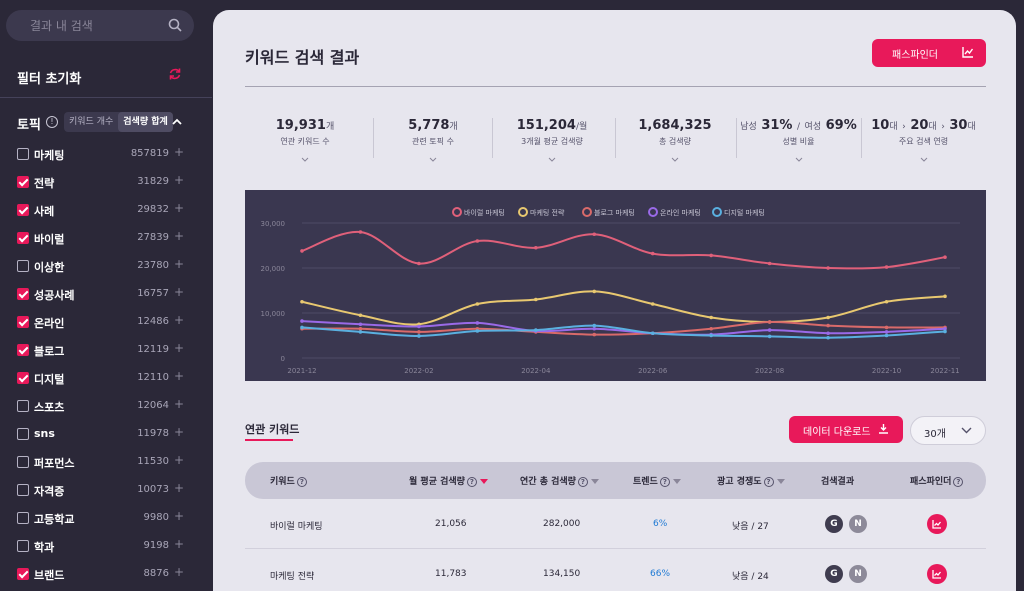 This screenshot has width=1024, height=591. What do you see at coordinates (846, 429) in the screenshot?
I see `download-button: 데이터 다운로드` at bounding box center [846, 429].